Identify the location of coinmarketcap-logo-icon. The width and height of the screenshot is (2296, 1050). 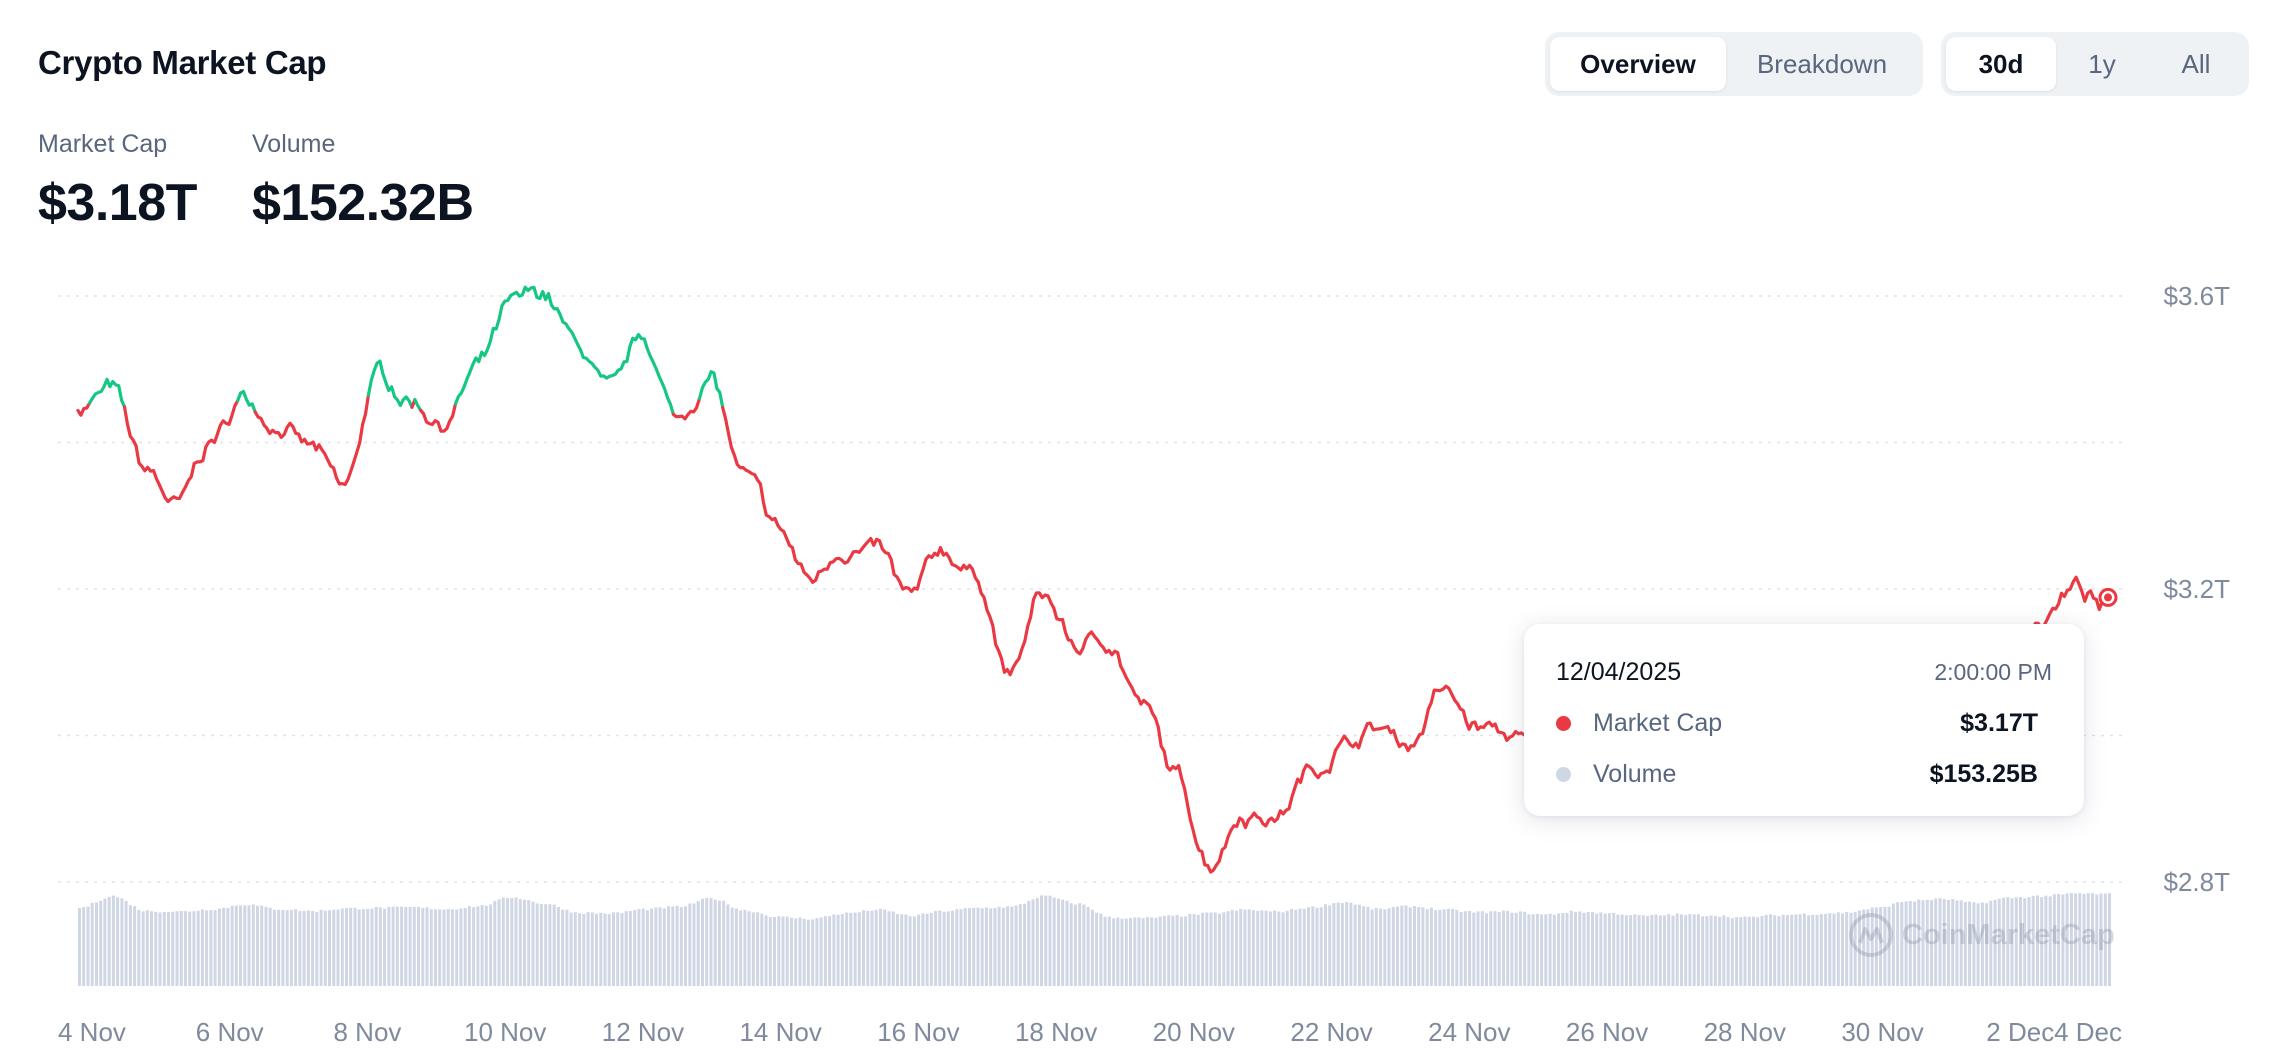
(1871, 935).